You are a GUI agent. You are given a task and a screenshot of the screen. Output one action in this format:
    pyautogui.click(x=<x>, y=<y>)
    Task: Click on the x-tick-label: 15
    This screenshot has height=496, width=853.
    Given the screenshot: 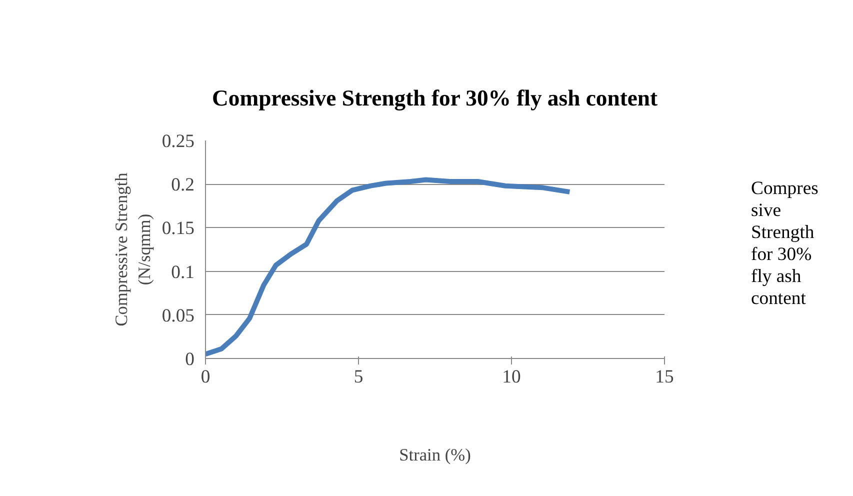 What is the action you would take?
    pyautogui.click(x=664, y=377)
    